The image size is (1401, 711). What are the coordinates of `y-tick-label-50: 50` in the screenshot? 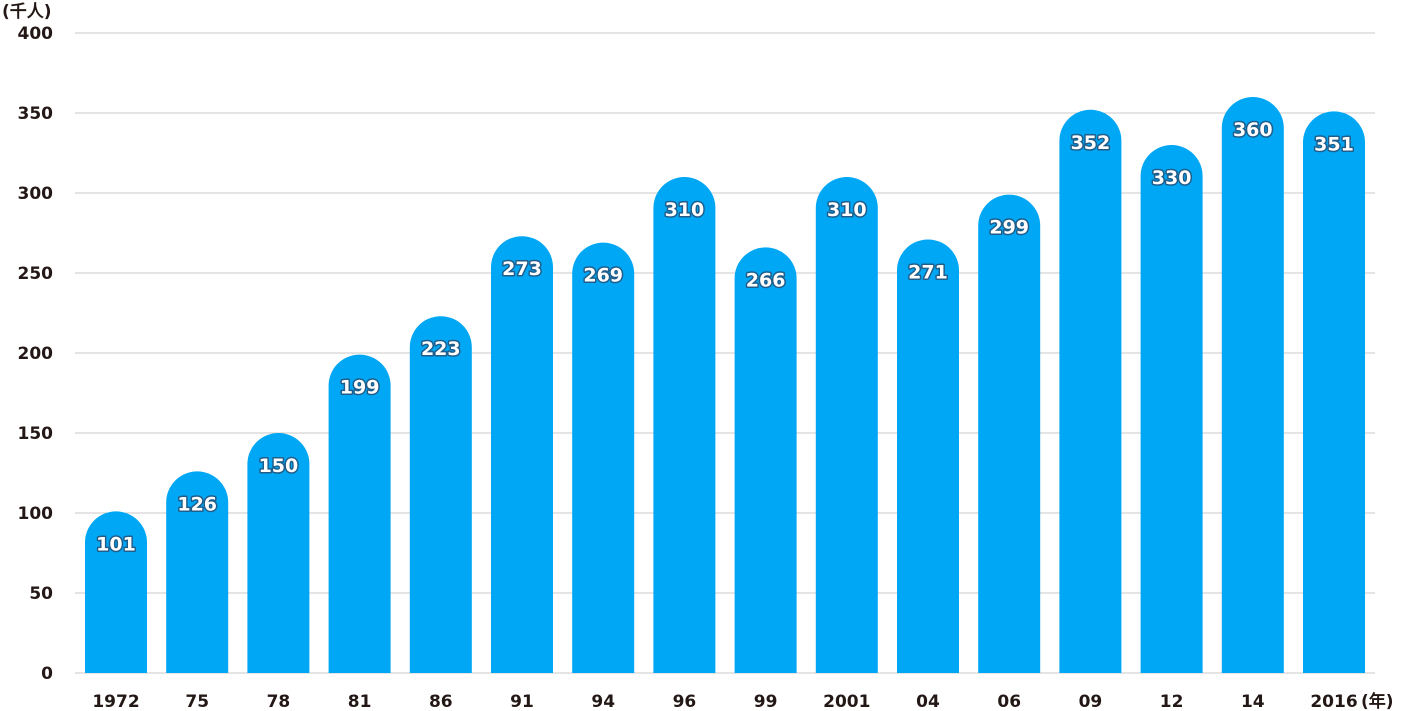 It's located at (41, 594).